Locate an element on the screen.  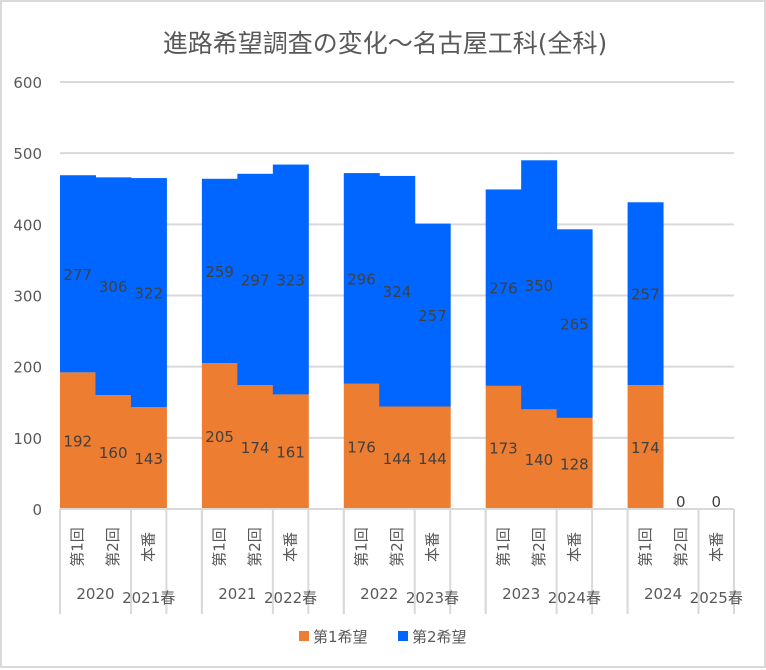
x-group-spring-label: 2024春 is located at coordinates (574, 598).